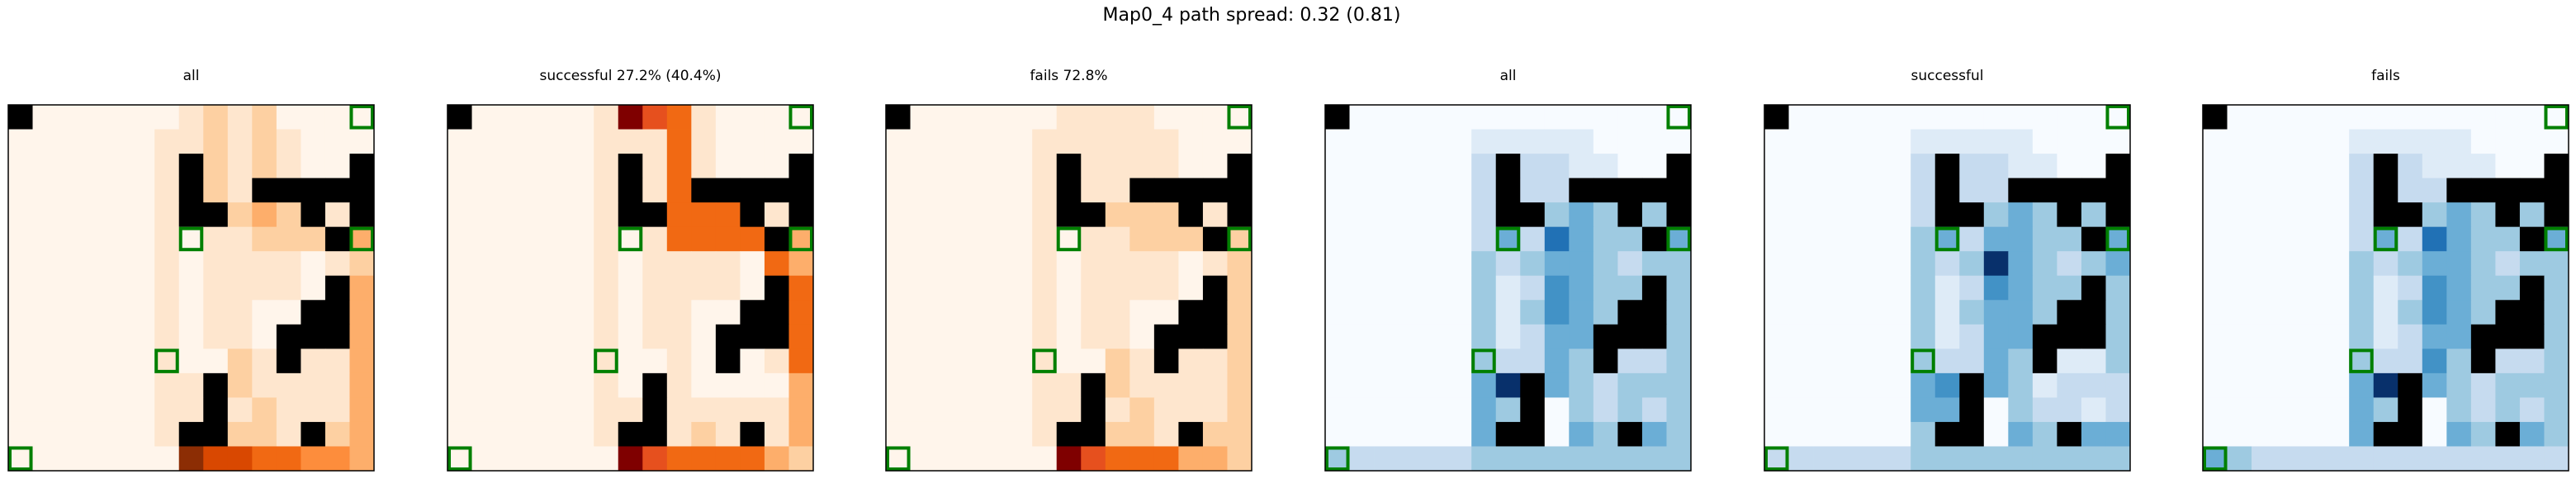 The image size is (2576, 479). Describe the element at coordinates (1508, 76) in the screenshot. I see `panel-title: all` at that location.